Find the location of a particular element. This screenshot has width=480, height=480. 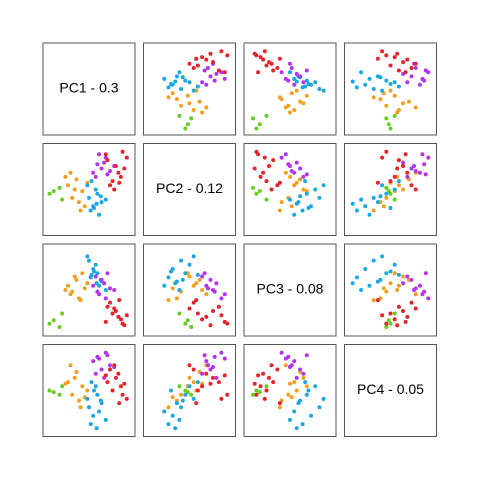

variable-label: PC2 - 0.12 is located at coordinates (189, 188).